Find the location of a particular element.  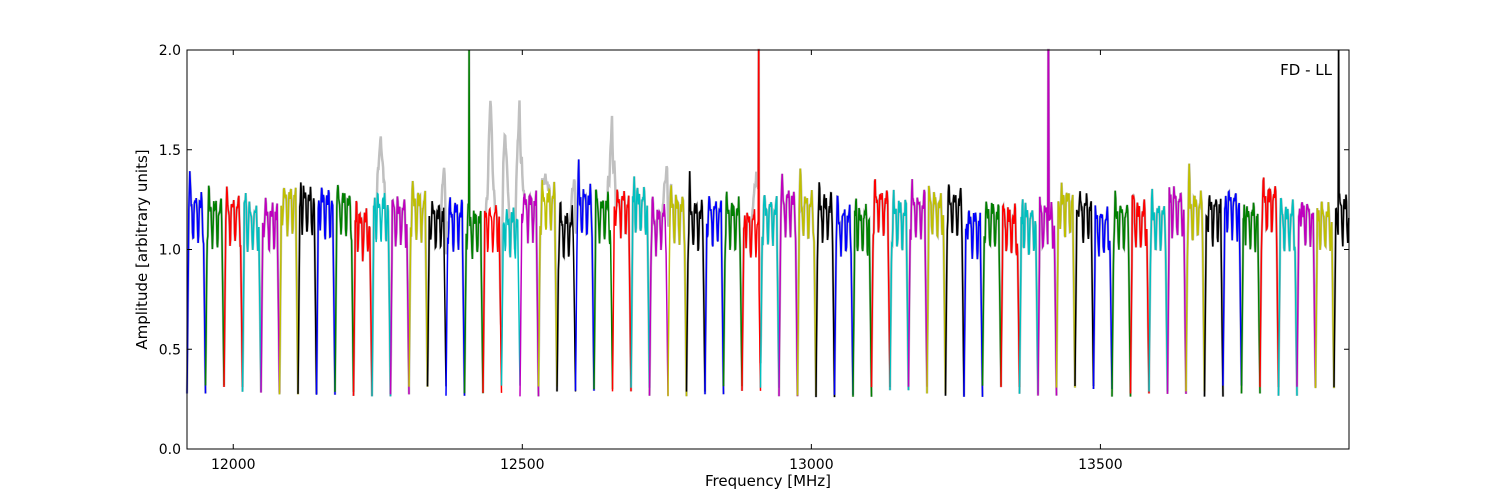

y-tick-label: 1.5 is located at coordinates (170, 151).